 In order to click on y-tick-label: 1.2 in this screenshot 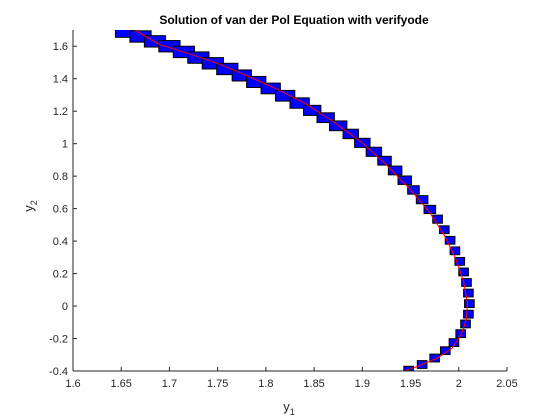, I will do `click(60, 112)`.